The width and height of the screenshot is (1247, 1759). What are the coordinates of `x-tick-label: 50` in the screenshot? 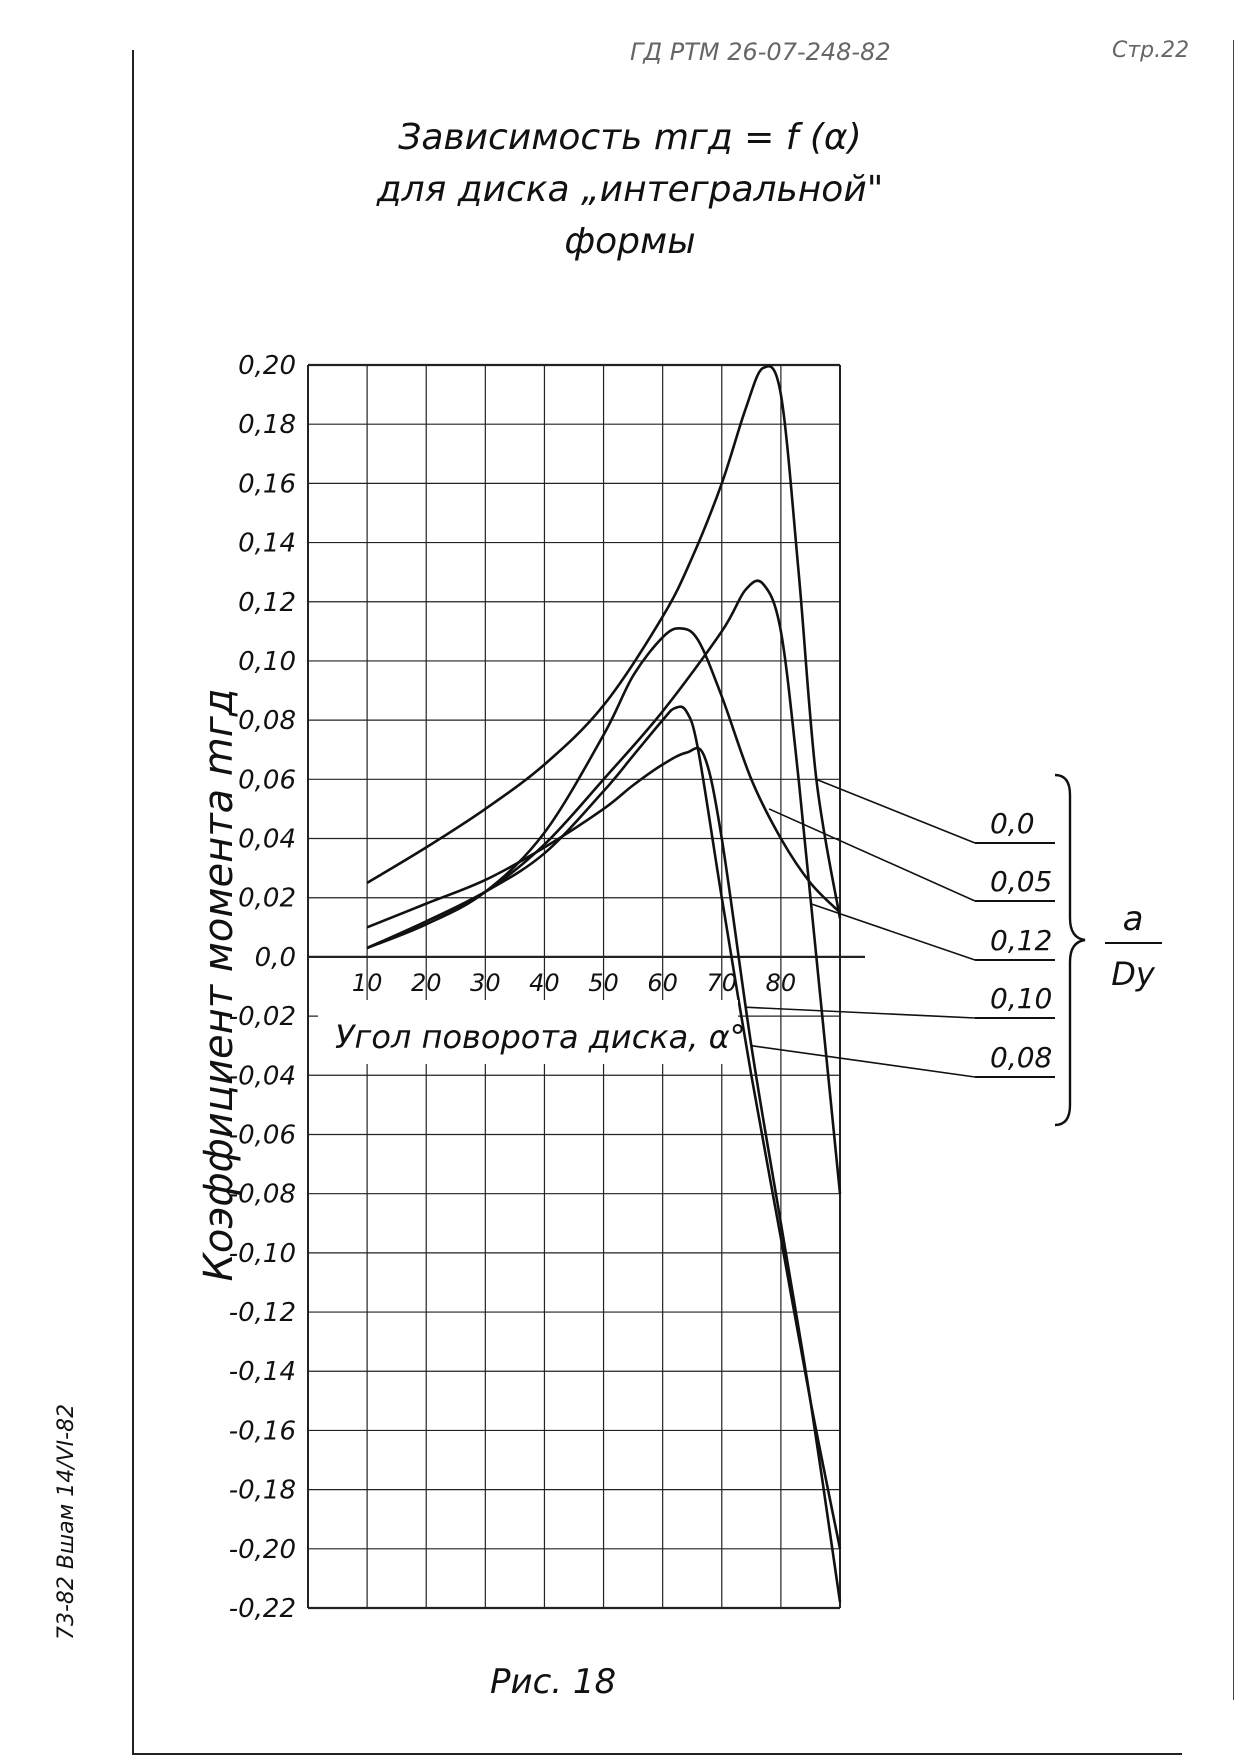 It's located at (603, 983).